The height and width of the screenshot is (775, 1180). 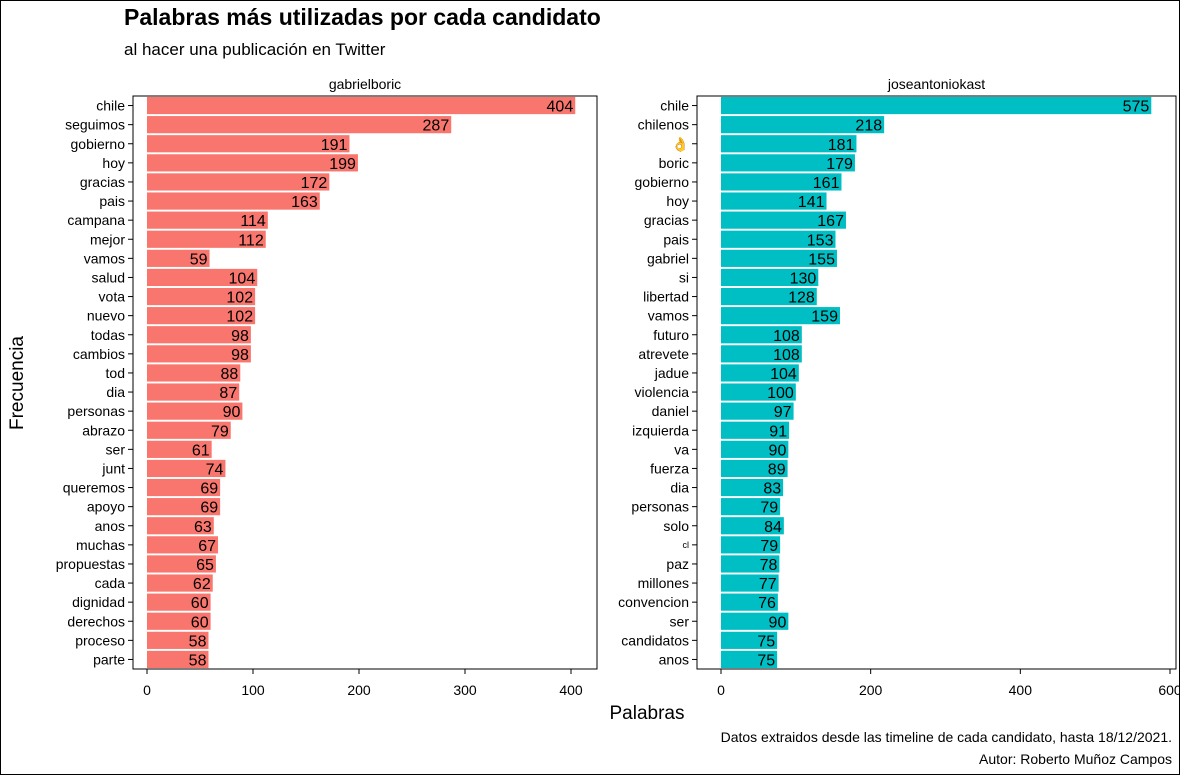 I want to click on panel-gabrielboric-category-label-7: mejor, so click(x=107, y=239).